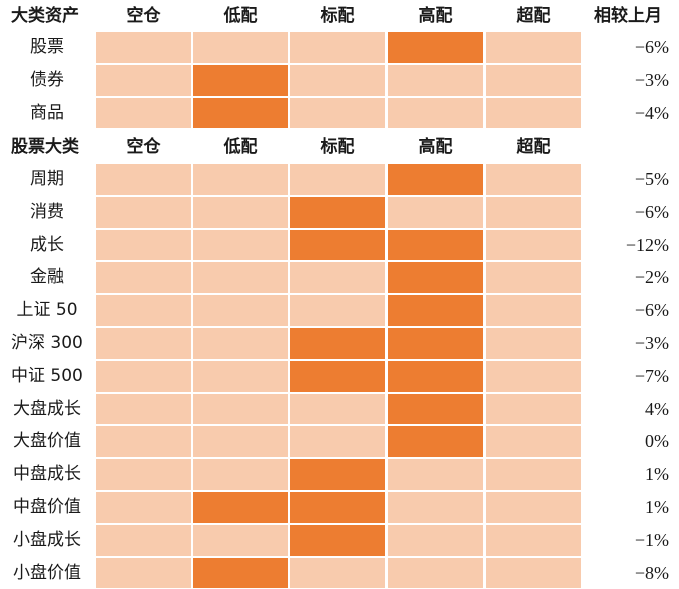 The width and height of the screenshot is (679, 589). What do you see at coordinates (628, 16) in the screenshot?
I see `section1-header-change: 相较上月` at bounding box center [628, 16].